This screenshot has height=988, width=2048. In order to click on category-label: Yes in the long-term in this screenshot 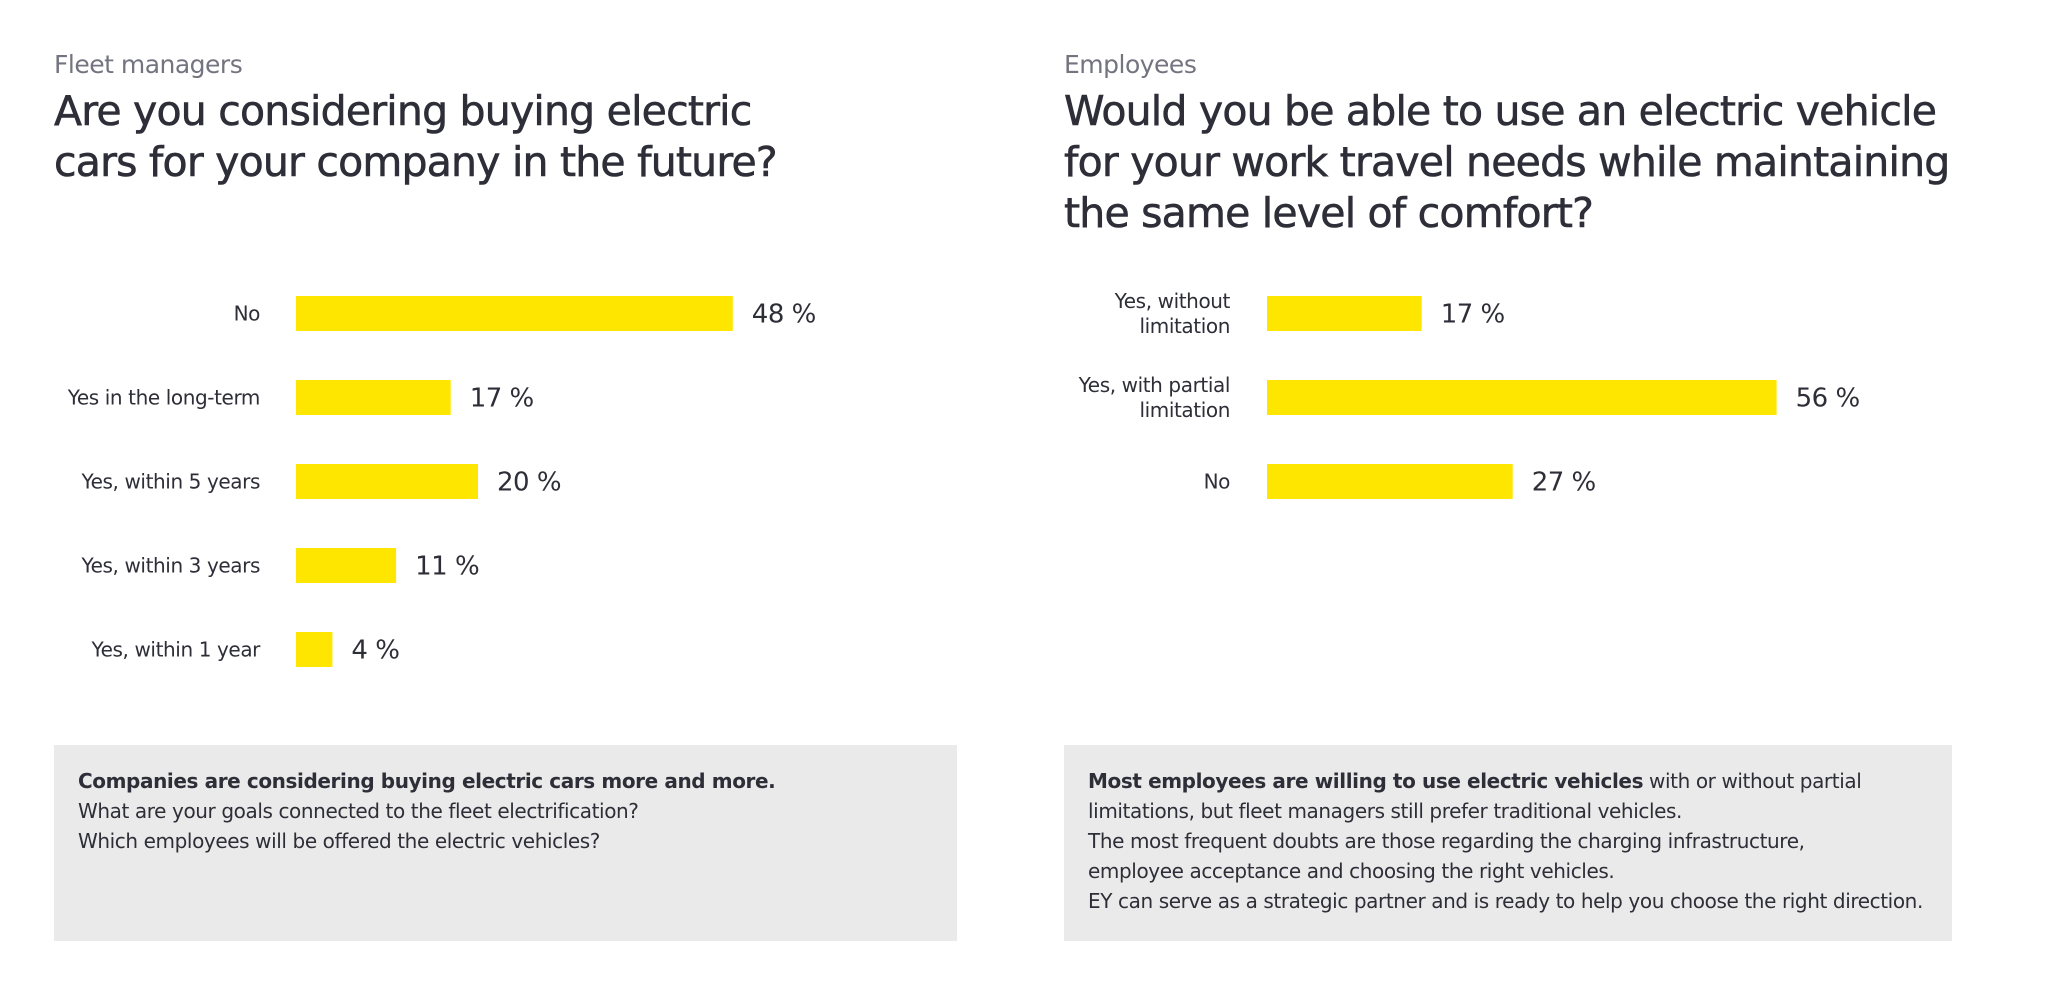, I will do `click(163, 398)`.